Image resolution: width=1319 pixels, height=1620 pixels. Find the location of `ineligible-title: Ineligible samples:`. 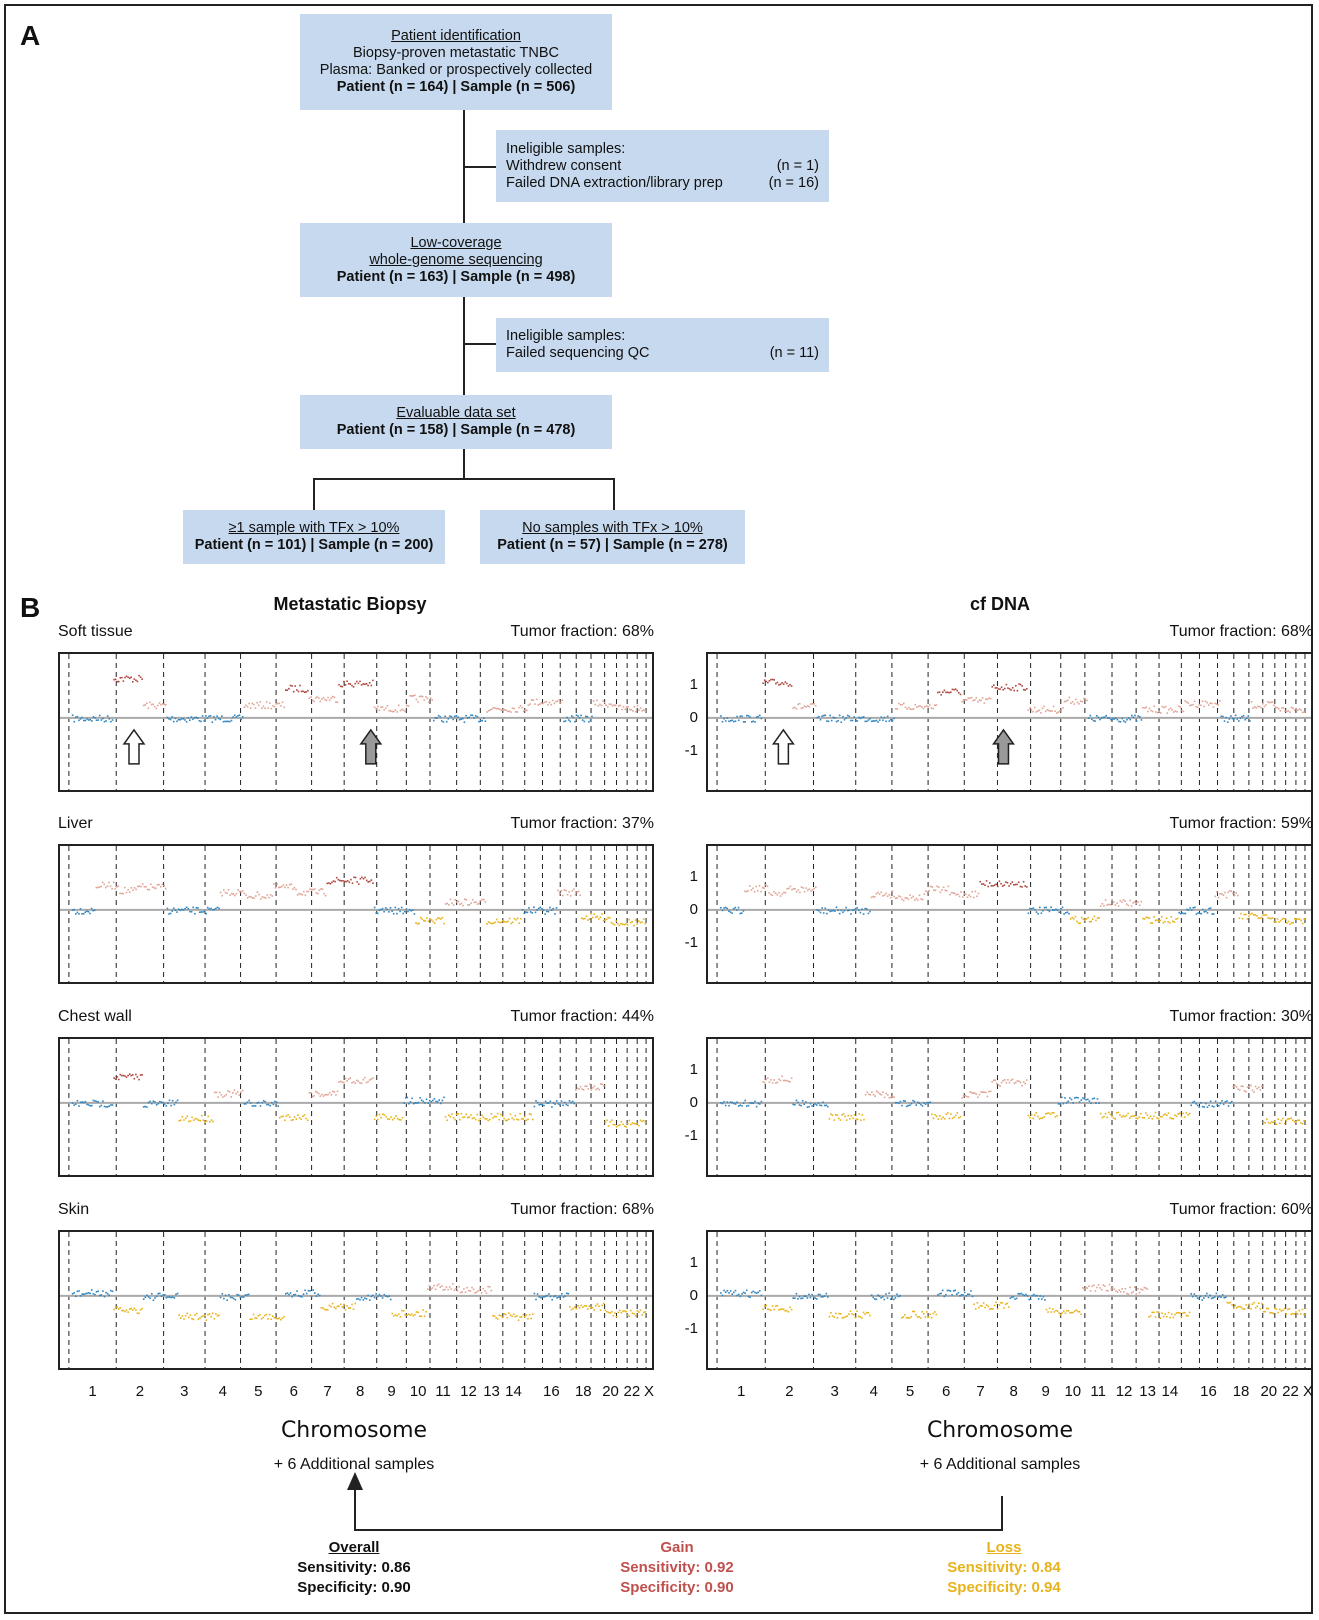

ineligible-title: Ineligible samples: is located at coordinates (566, 148).